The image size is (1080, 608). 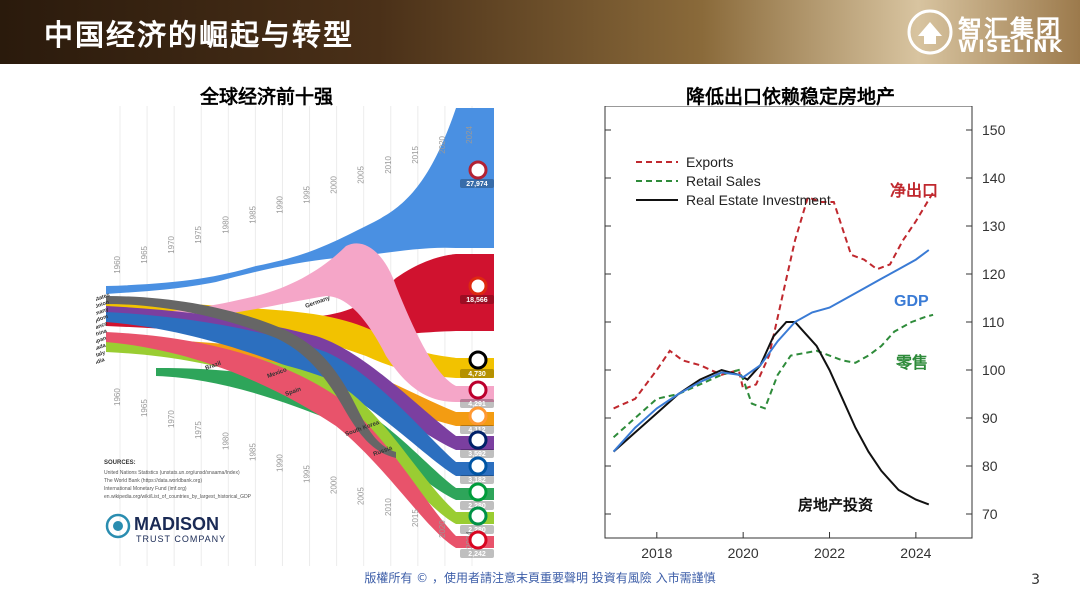 I want to click on y-tick-label-right: 110, so click(x=993, y=322).